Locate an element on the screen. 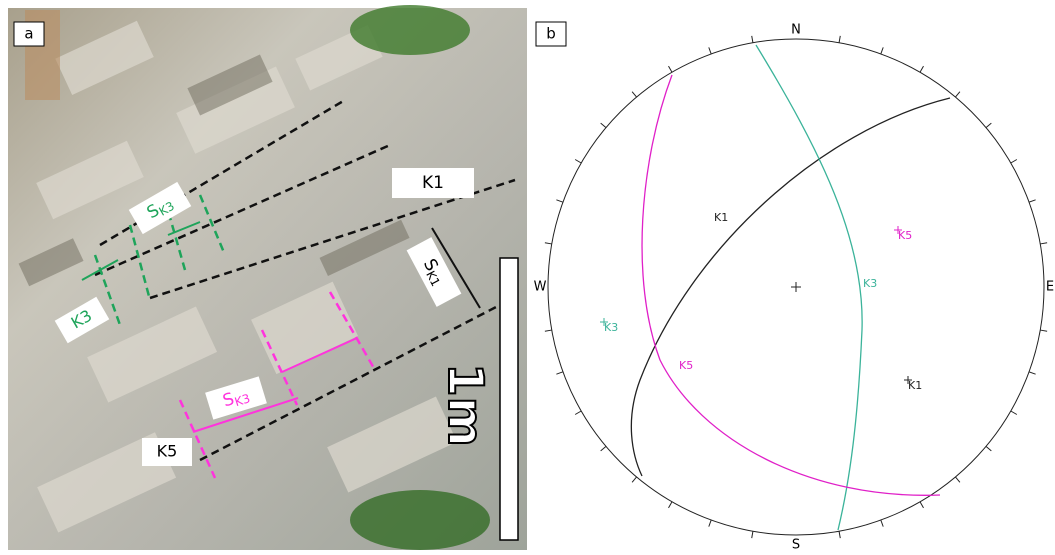 The height and width of the screenshot is (555, 1055). pole-label: K3 is located at coordinates (611, 327).